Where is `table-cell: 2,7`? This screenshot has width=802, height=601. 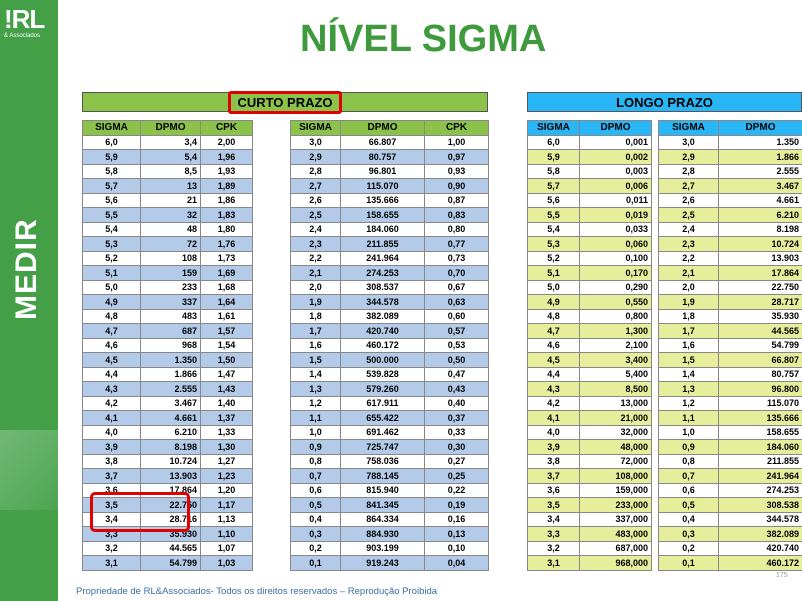 table-cell: 2,7 is located at coordinates (315, 186).